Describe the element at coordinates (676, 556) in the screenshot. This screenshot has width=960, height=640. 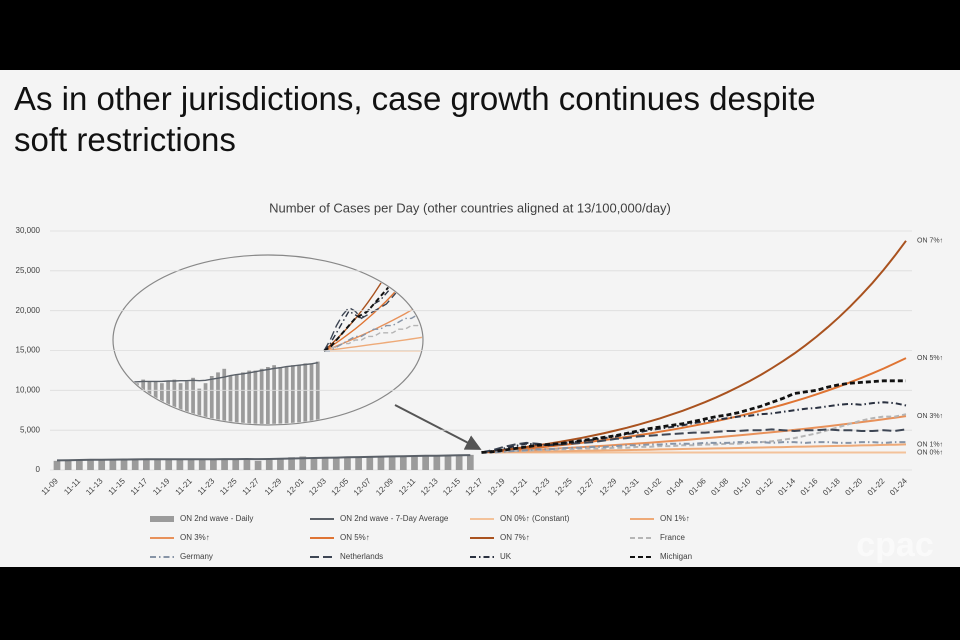
I see `legend-label: Michigan` at that location.